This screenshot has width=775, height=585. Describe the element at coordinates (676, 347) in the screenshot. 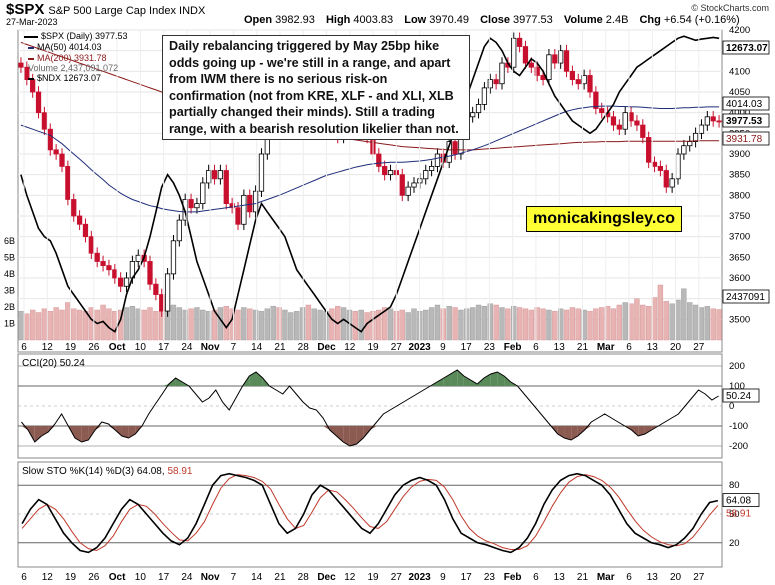

I see `x-tick-label: 20` at that location.